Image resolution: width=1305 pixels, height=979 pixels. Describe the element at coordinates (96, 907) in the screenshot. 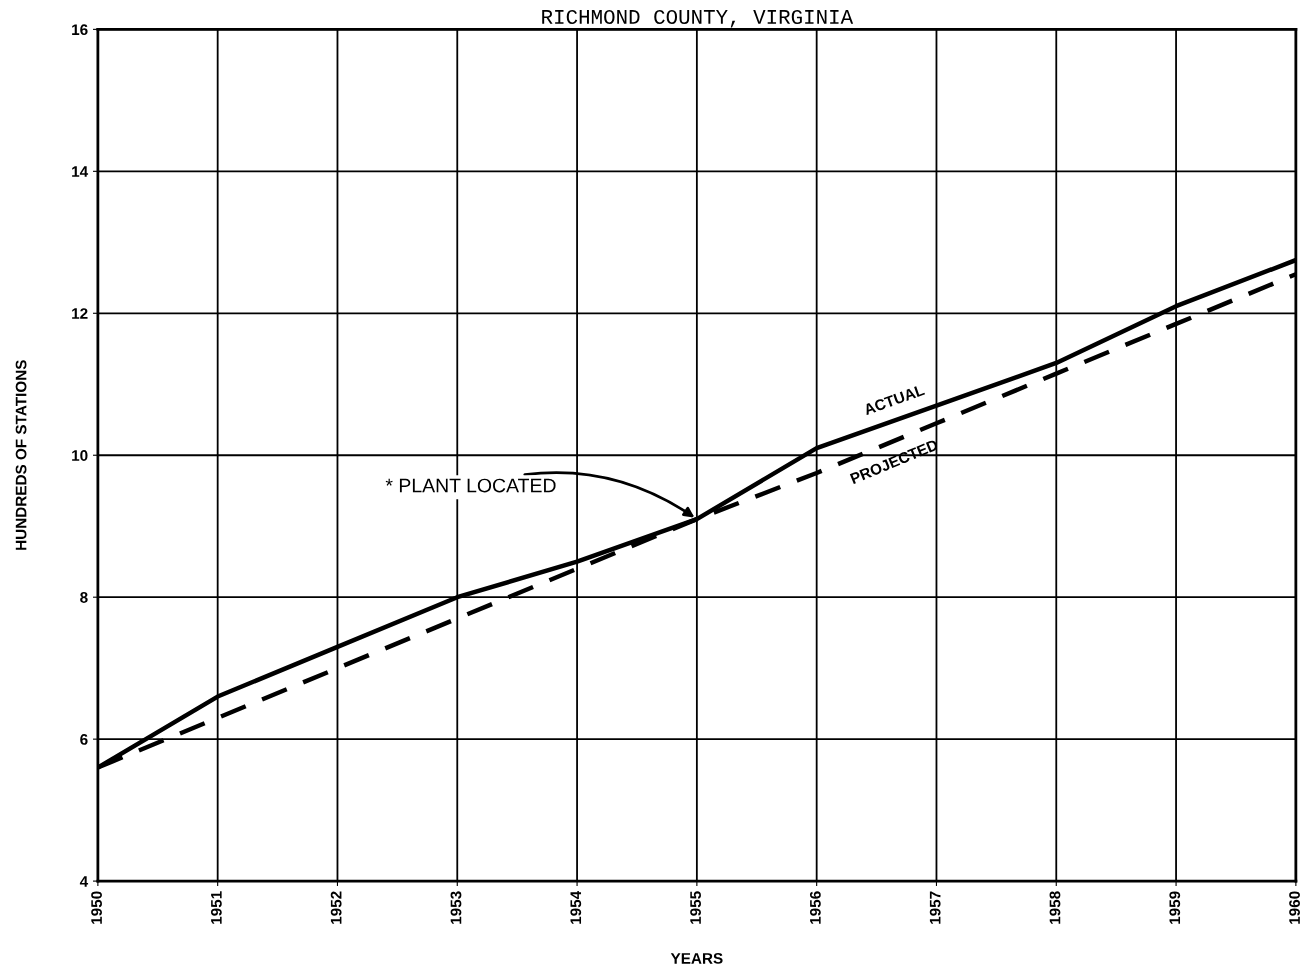

I see `x-tick-label: 1950` at that location.